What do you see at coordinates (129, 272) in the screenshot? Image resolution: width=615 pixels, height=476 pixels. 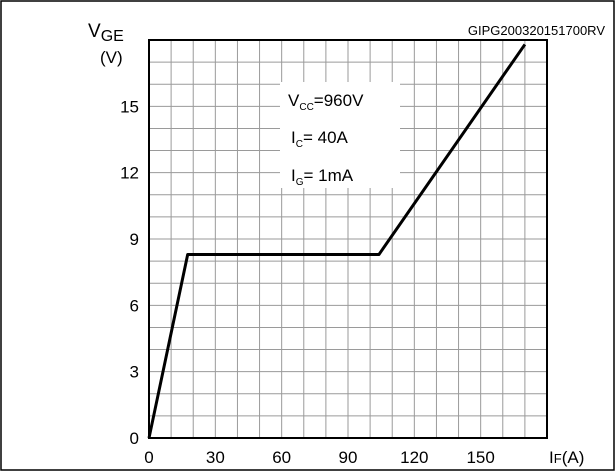 I see `y-tick-labels: 0 3 6 9 12 15` at bounding box center [129, 272].